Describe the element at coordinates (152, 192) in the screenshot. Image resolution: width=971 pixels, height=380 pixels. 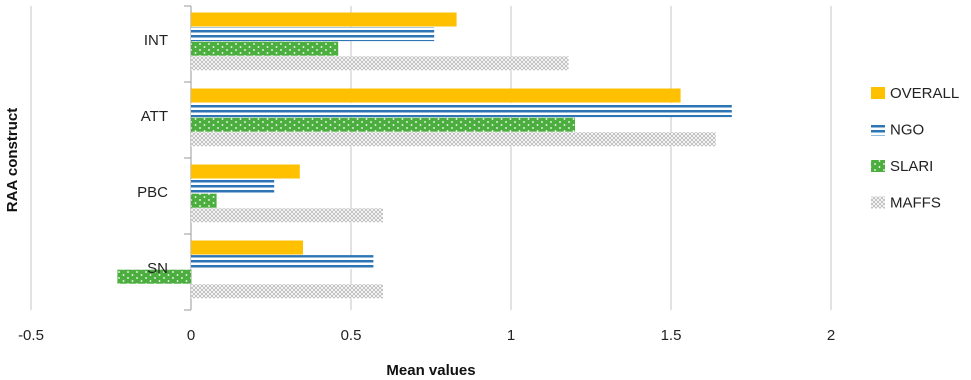
I see `category-label: PBC` at that location.